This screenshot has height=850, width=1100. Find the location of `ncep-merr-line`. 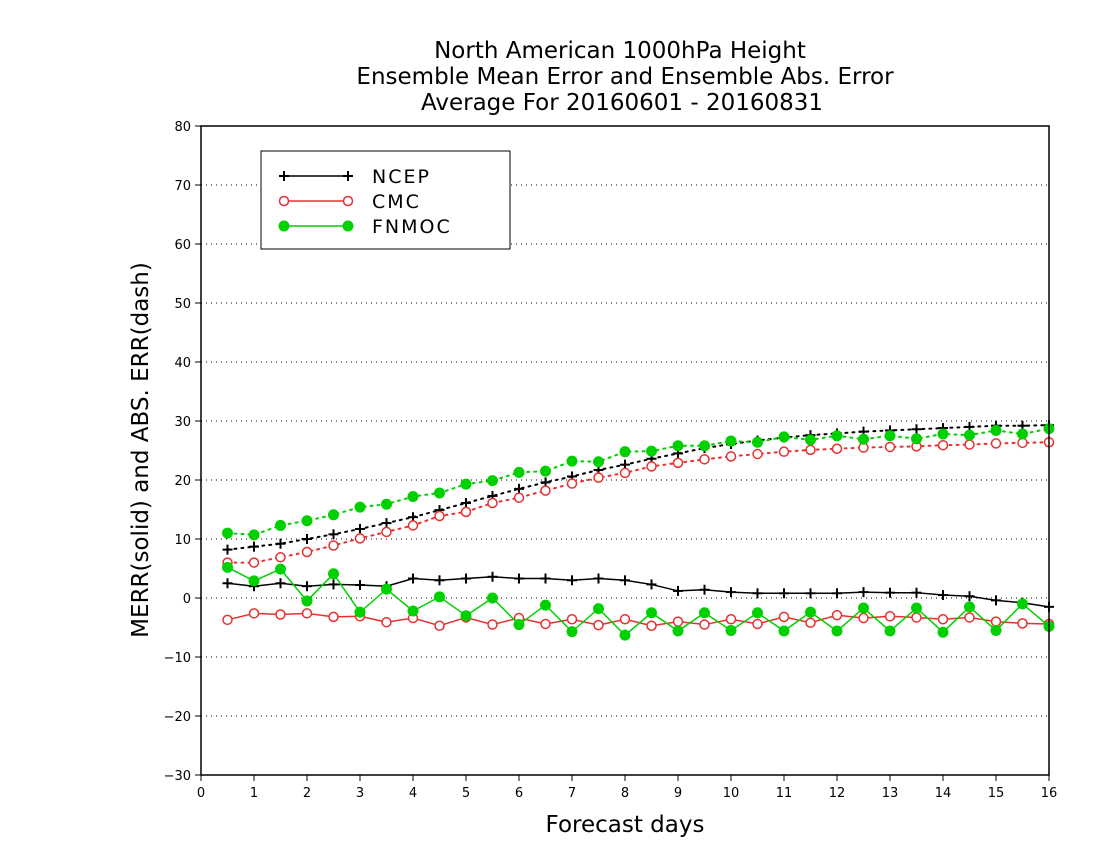

ncep-merr-line is located at coordinates (638, 592).